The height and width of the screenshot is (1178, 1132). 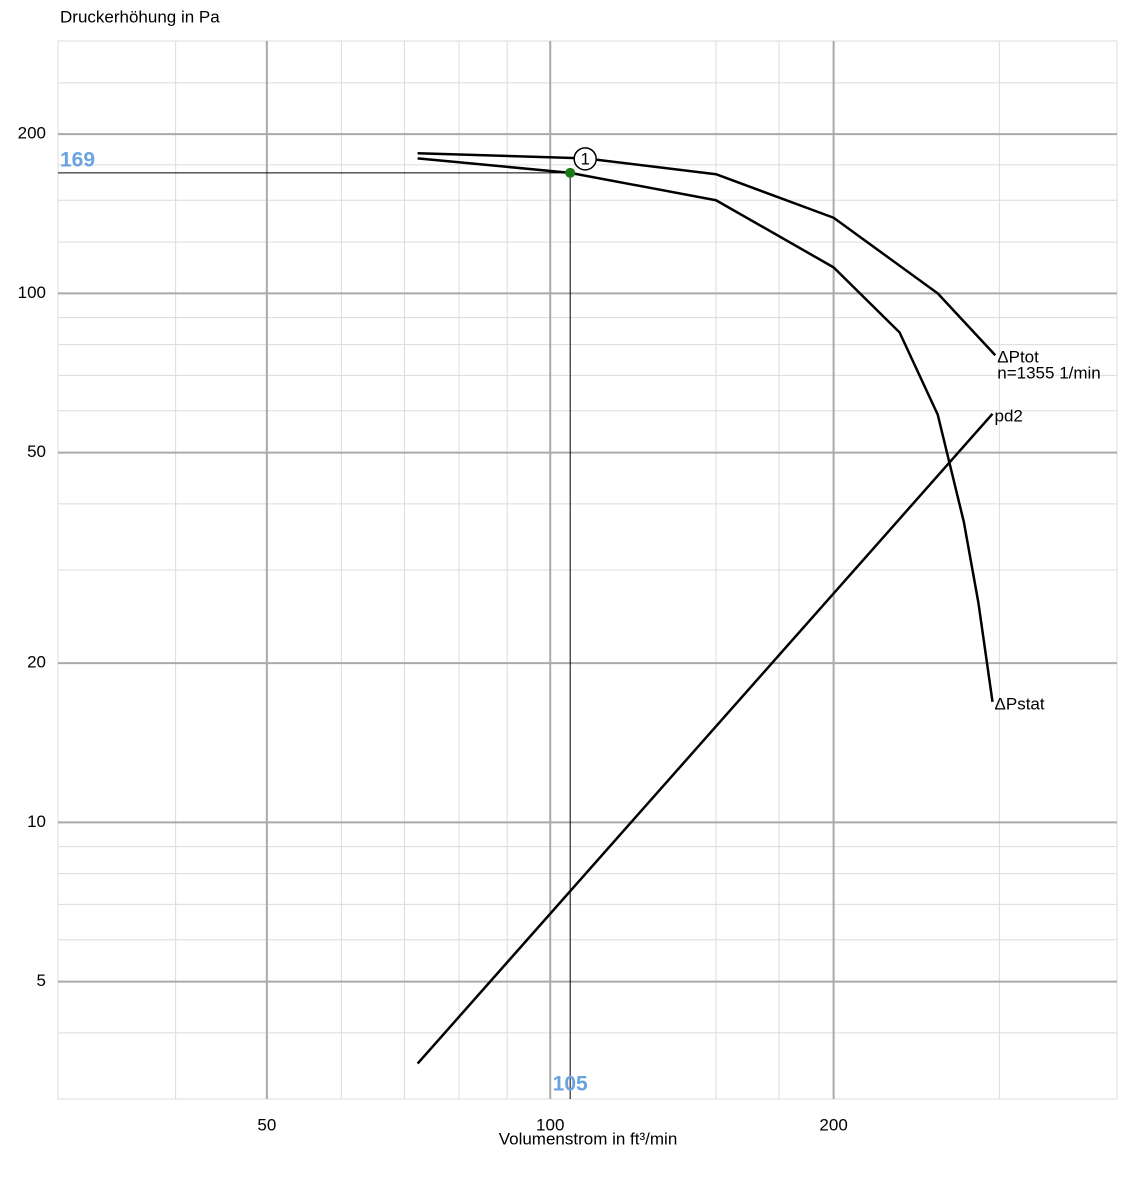 What do you see at coordinates (707, 254) in the screenshot?
I see `line` at bounding box center [707, 254].